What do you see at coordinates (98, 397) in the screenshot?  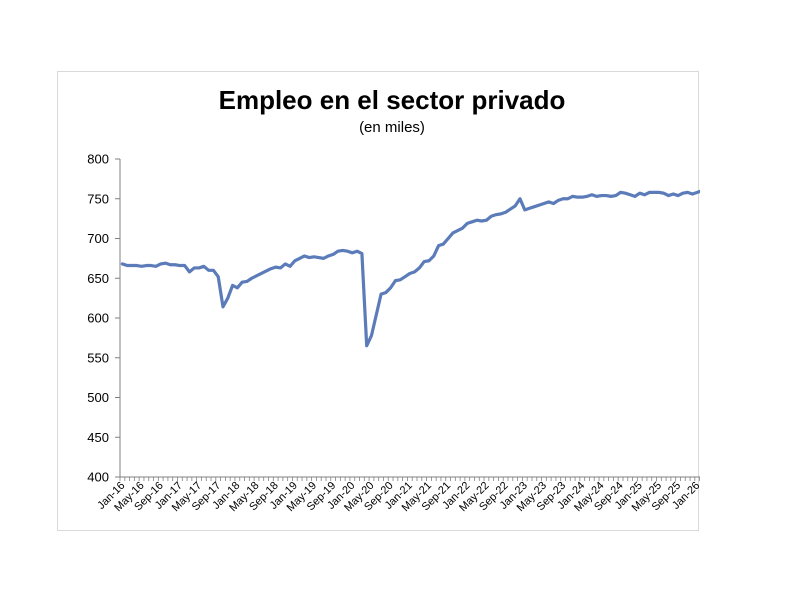 I see `y-tick-label: 500` at bounding box center [98, 397].